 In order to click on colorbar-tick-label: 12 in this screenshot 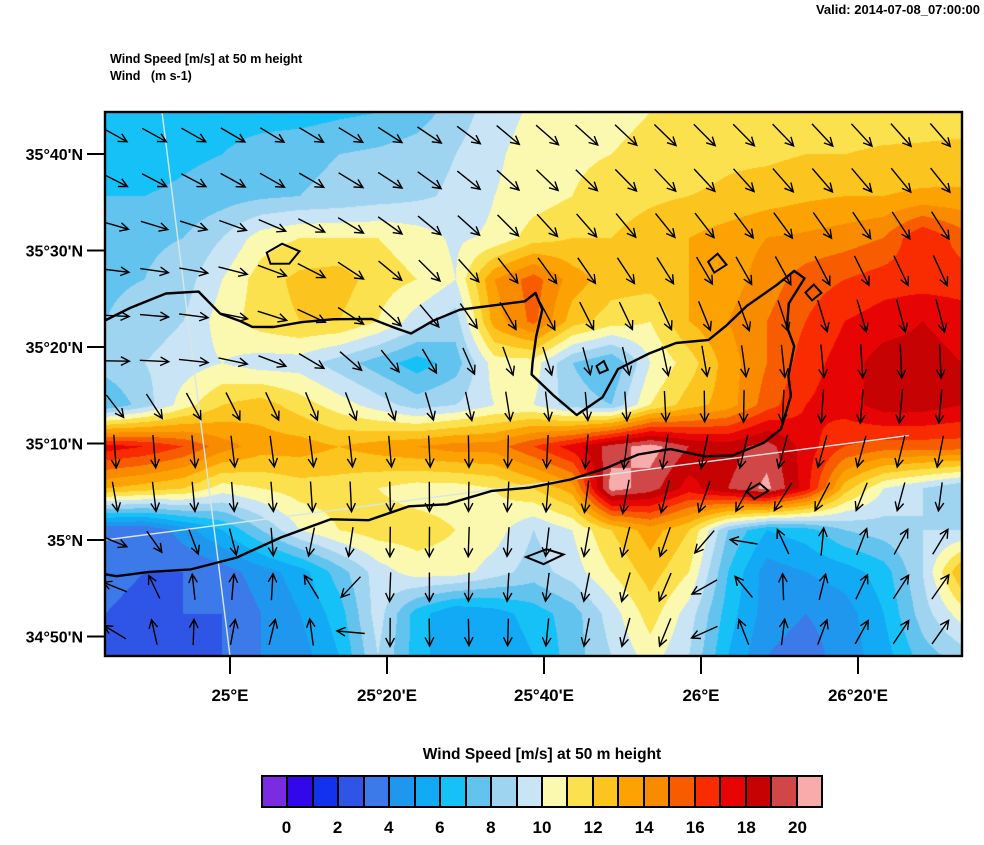, I will do `click(593, 827)`.